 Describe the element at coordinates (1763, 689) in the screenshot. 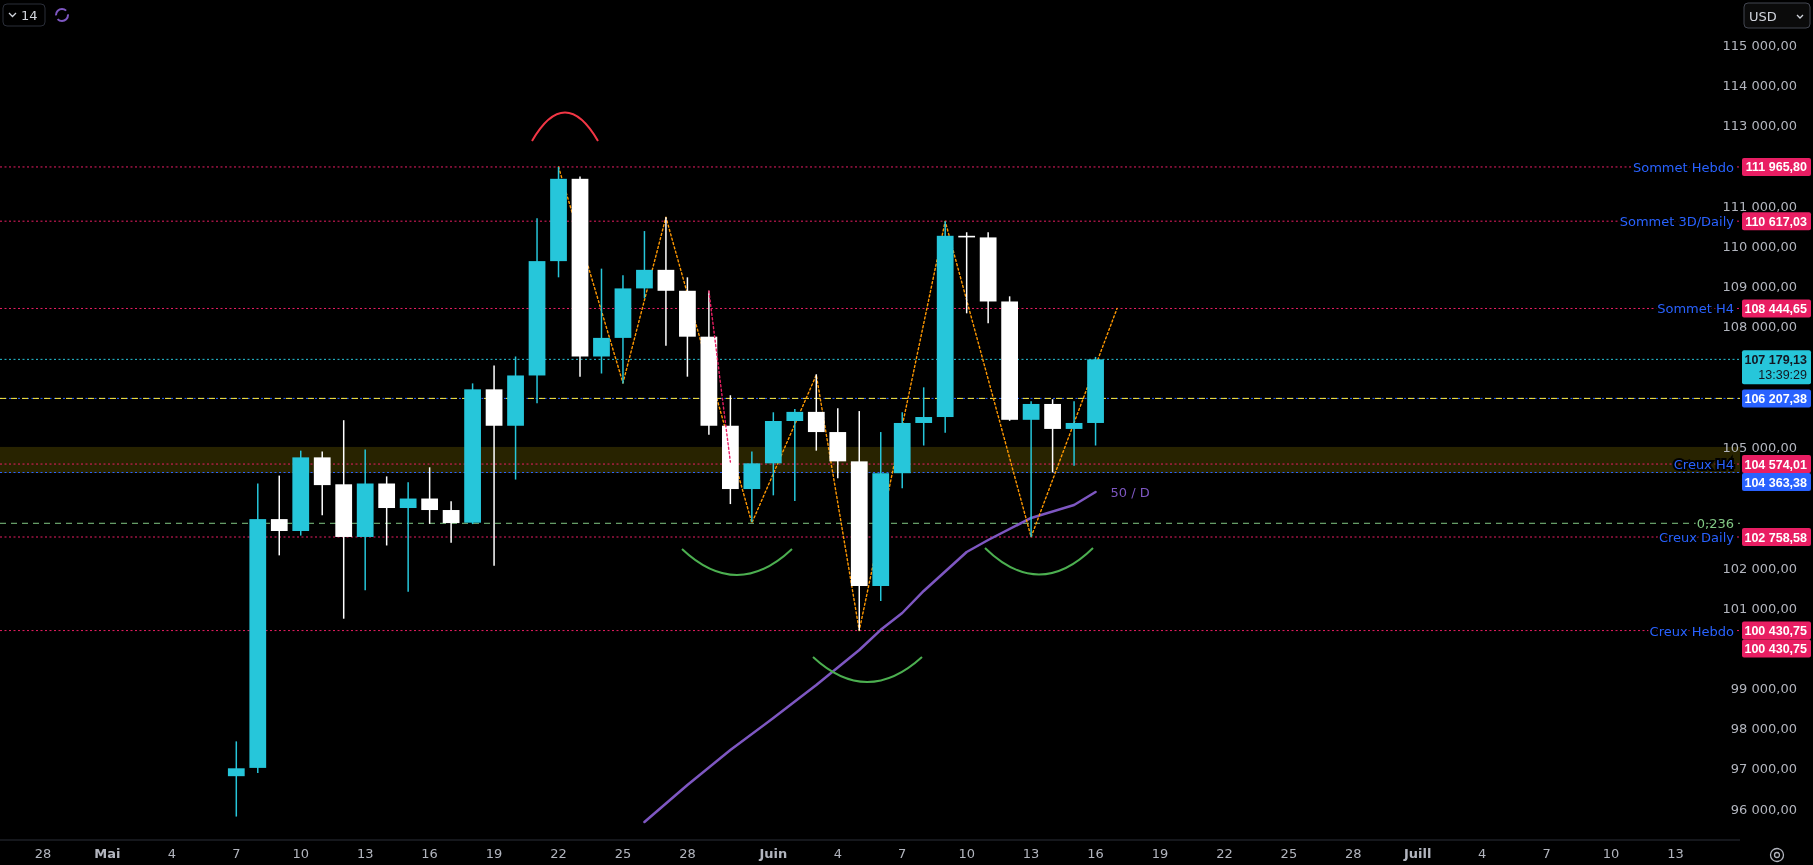

I see `y-tick-label: 99 000,00` at that location.